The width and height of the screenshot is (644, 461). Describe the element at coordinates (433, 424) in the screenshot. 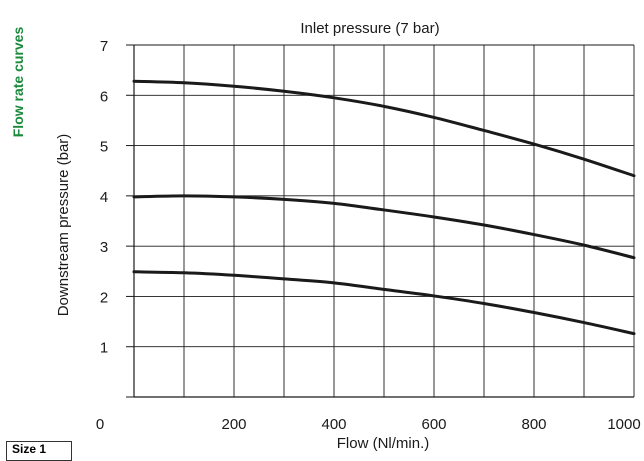

I see `x-tick-label: 600` at that location.